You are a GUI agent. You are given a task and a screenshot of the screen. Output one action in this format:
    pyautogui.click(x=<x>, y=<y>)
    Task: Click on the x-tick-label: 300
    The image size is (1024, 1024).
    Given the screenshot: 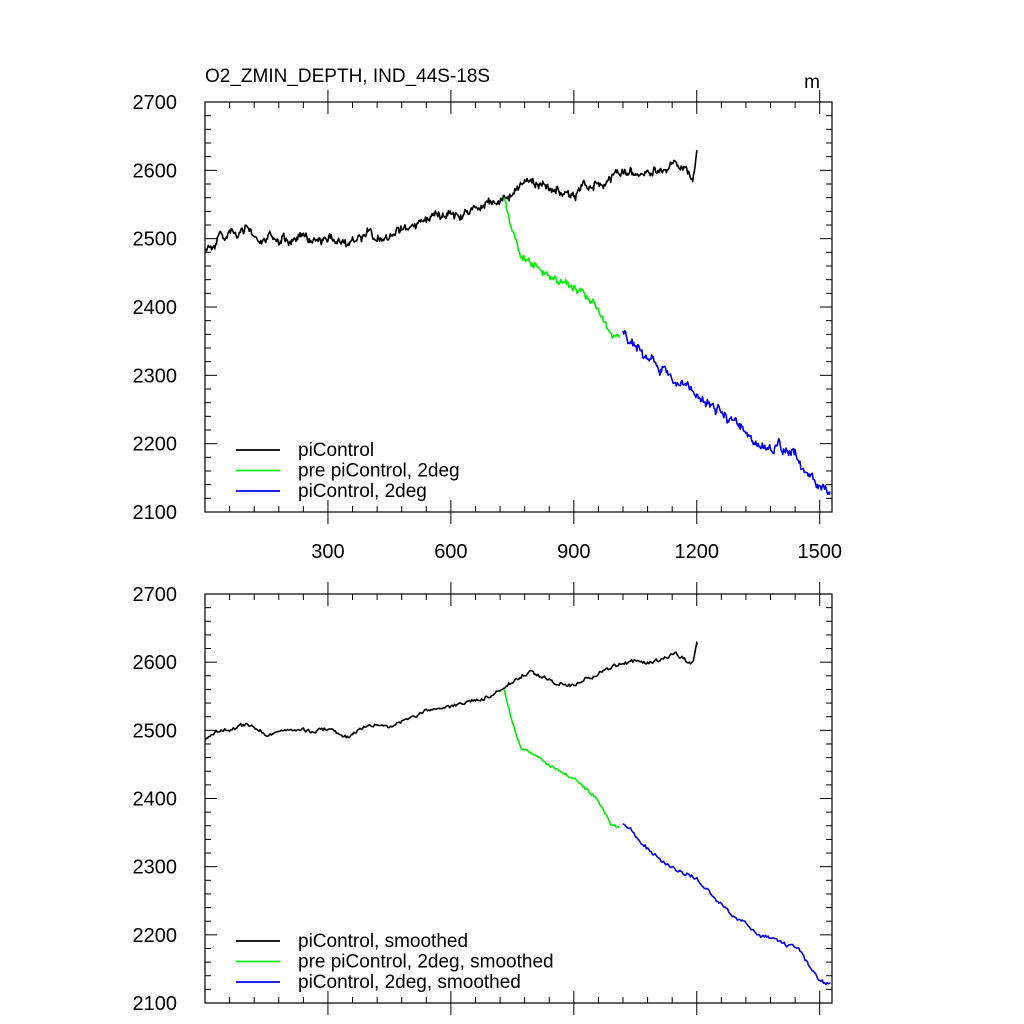 What is the action you would take?
    pyautogui.click(x=327, y=552)
    